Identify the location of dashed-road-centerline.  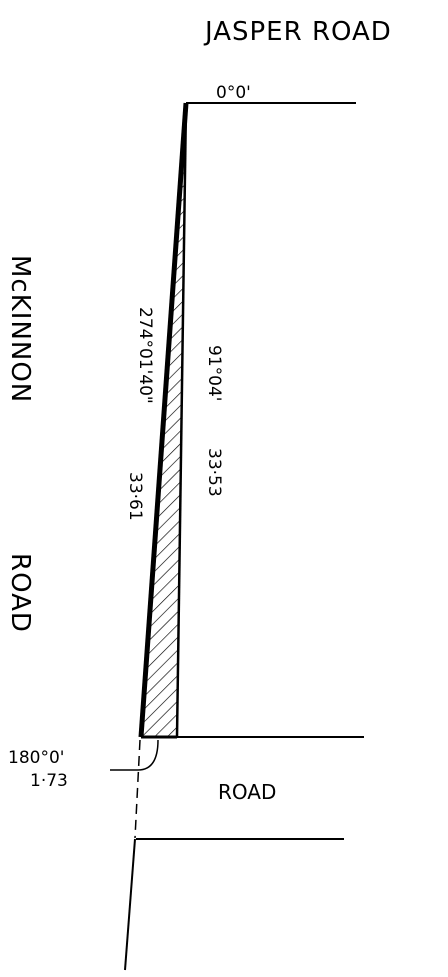
(137, 789).